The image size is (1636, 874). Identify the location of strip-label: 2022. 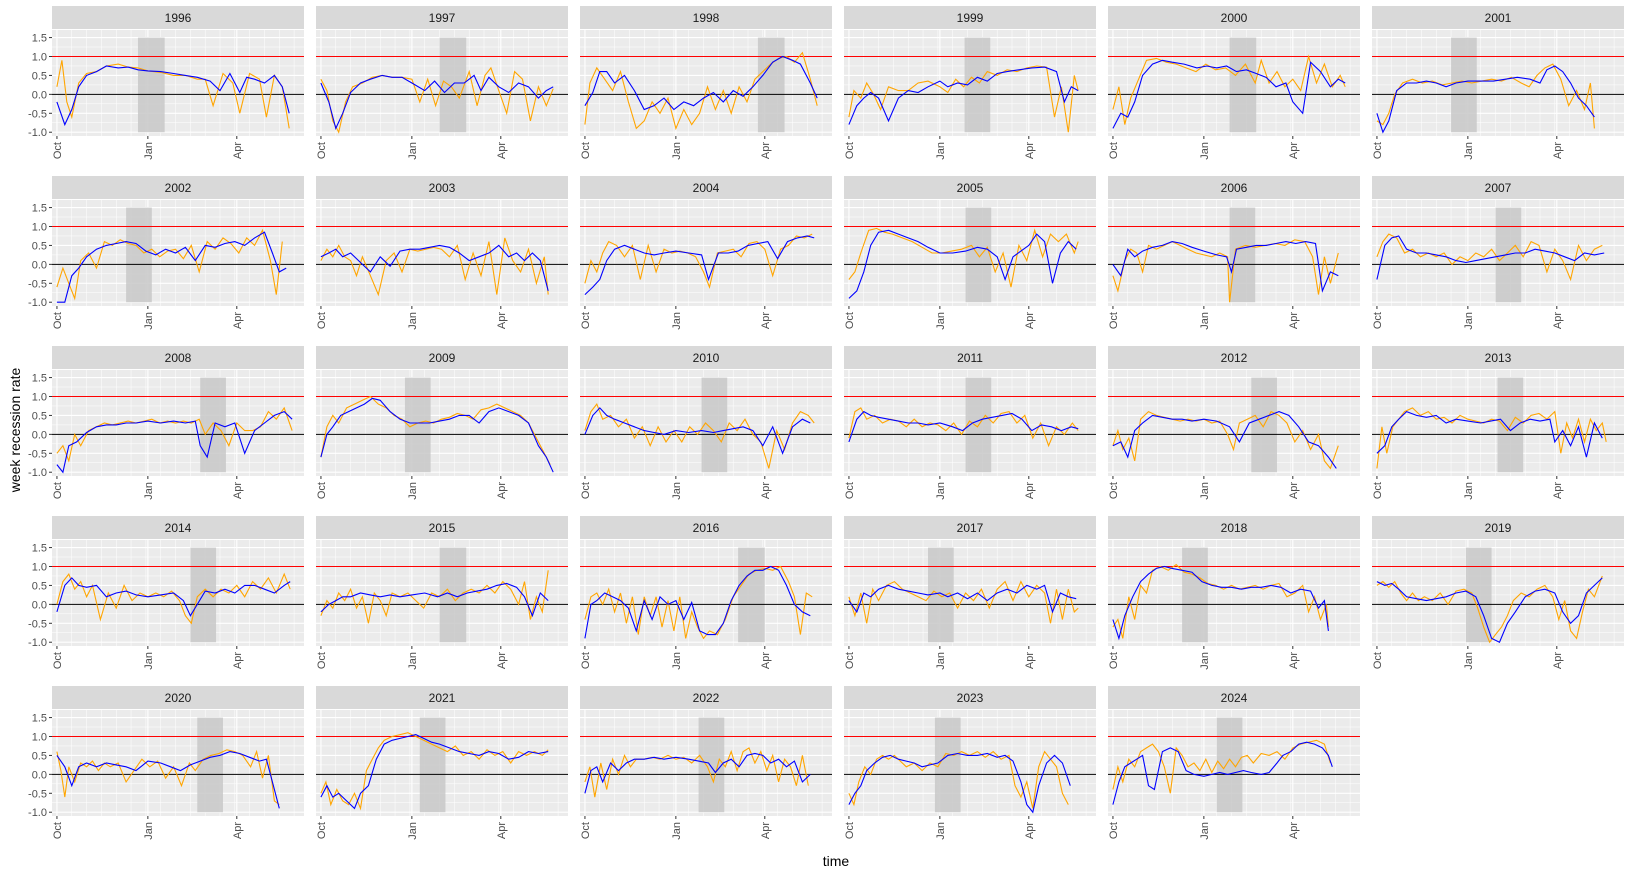
(706, 698).